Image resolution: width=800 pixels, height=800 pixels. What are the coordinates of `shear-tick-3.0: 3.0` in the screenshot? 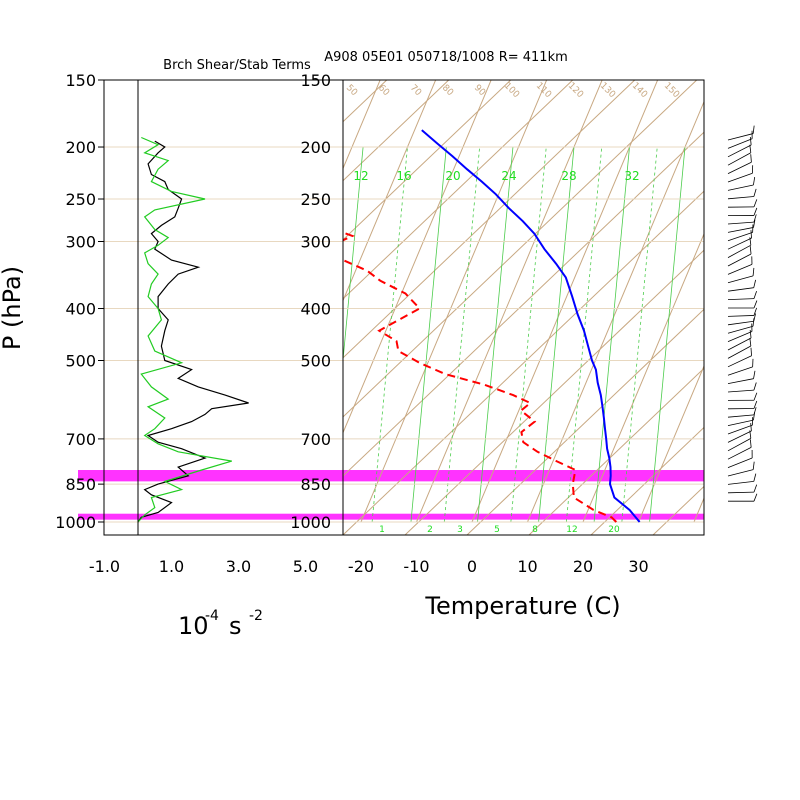 It's located at (238, 566).